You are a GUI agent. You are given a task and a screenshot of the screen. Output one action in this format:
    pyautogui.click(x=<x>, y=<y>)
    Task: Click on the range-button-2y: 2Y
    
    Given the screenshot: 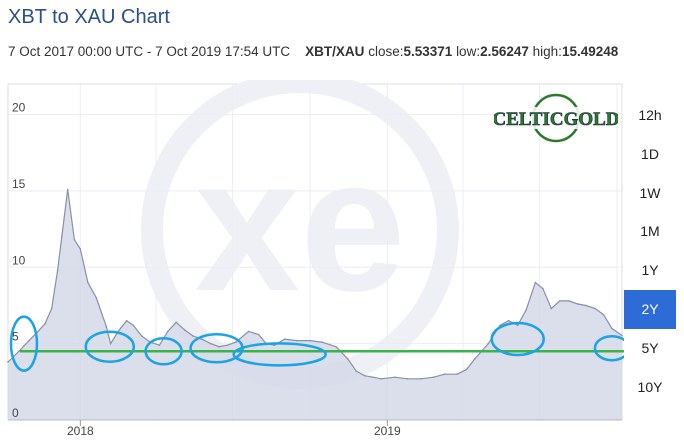 What is the action you would take?
    pyautogui.click(x=650, y=309)
    